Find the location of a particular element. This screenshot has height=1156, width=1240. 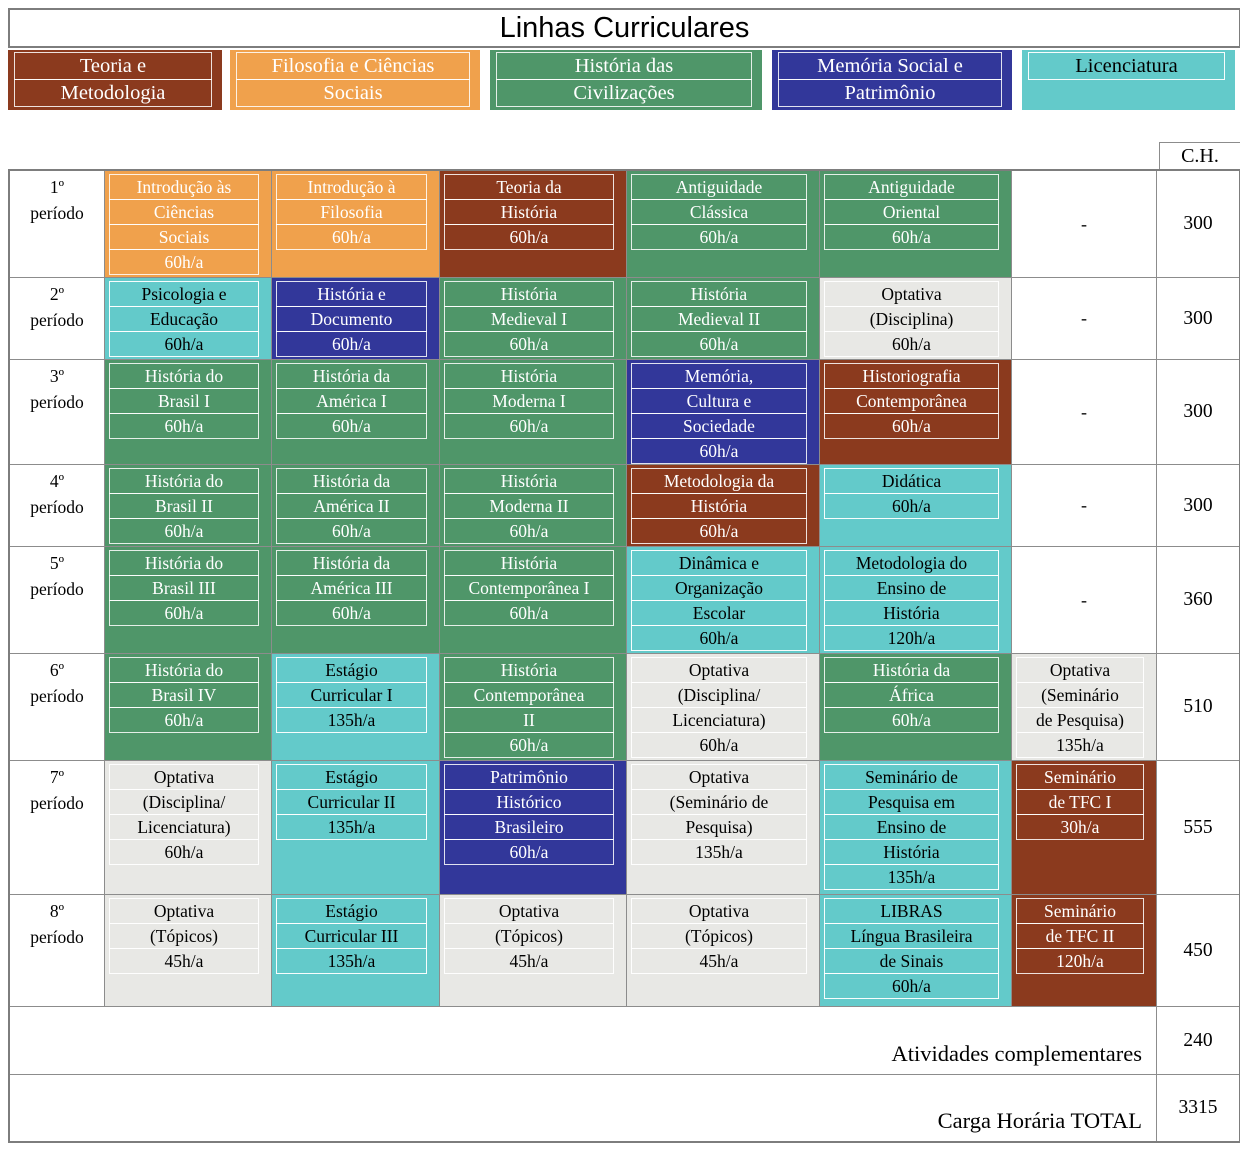

page-title: Linhas Curriculares is located at coordinates (624, 27).